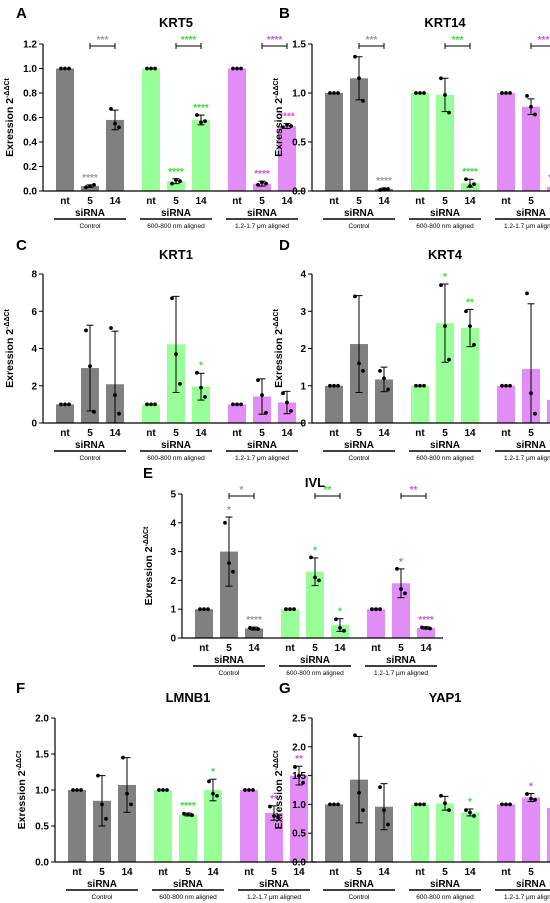  I want to click on y-tick-label: 0.5, so click(299, 834).